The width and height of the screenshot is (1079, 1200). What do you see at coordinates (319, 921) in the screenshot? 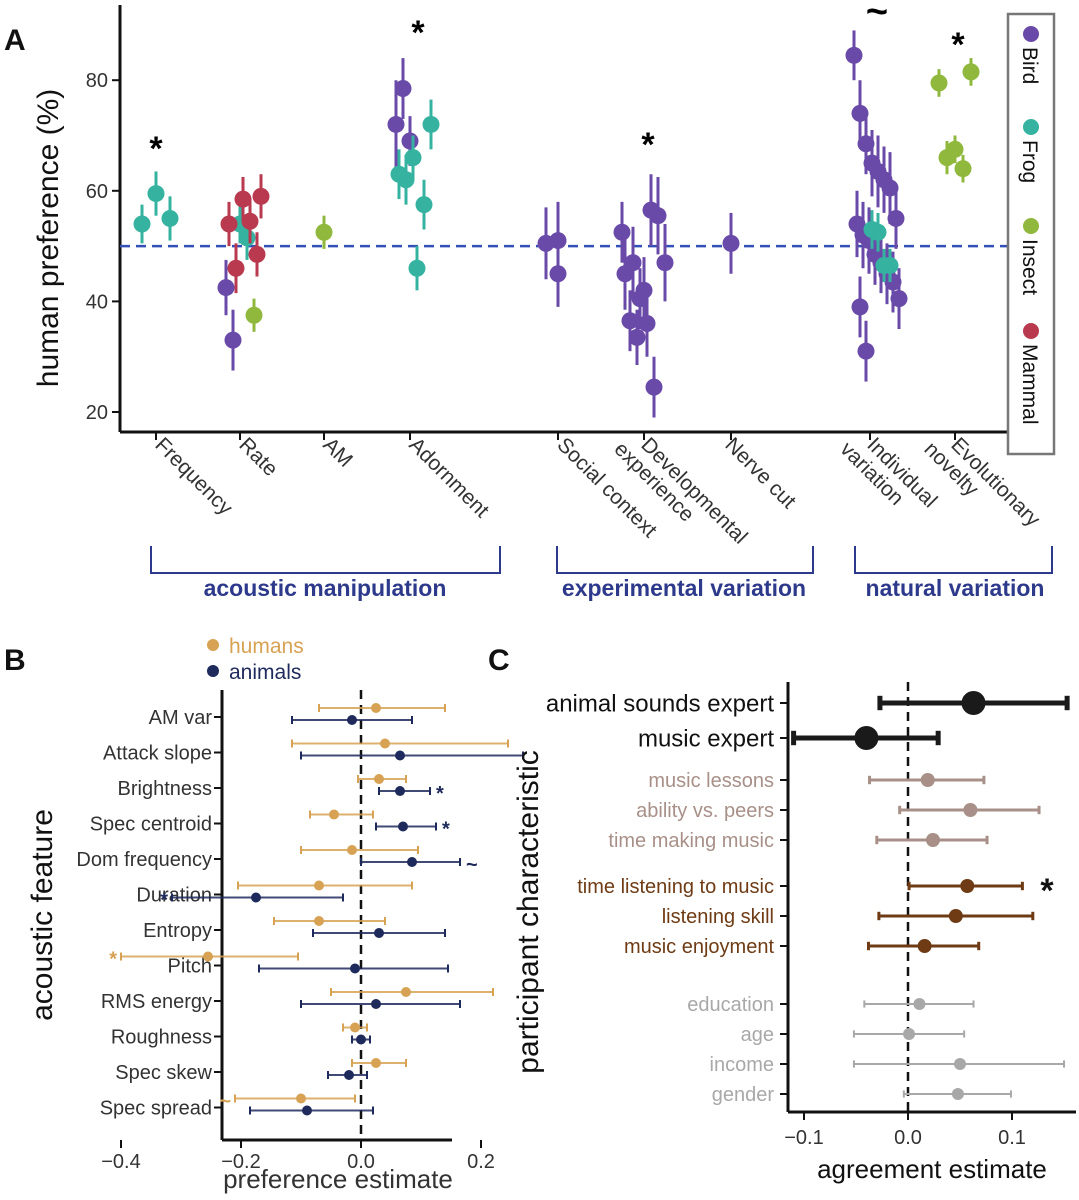
I see `b-point-humans-entropy` at bounding box center [319, 921].